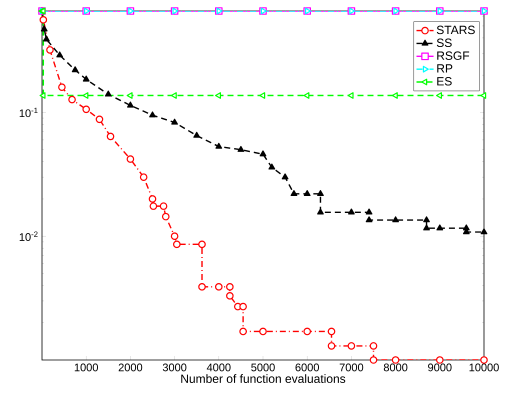 The height and width of the screenshot is (403, 512). I want to click on x-tick-label: 3000, so click(174, 368).